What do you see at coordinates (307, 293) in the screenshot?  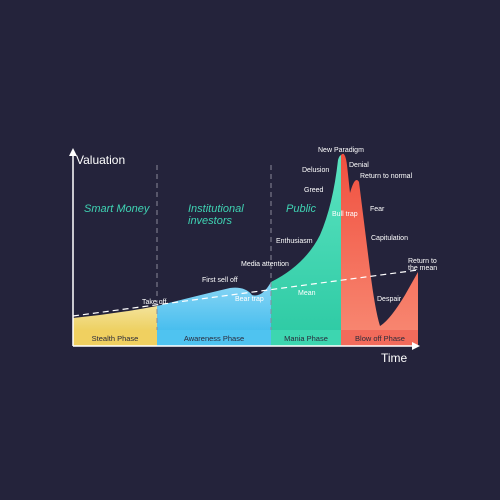 I see `annotation: Mean` at bounding box center [307, 293].